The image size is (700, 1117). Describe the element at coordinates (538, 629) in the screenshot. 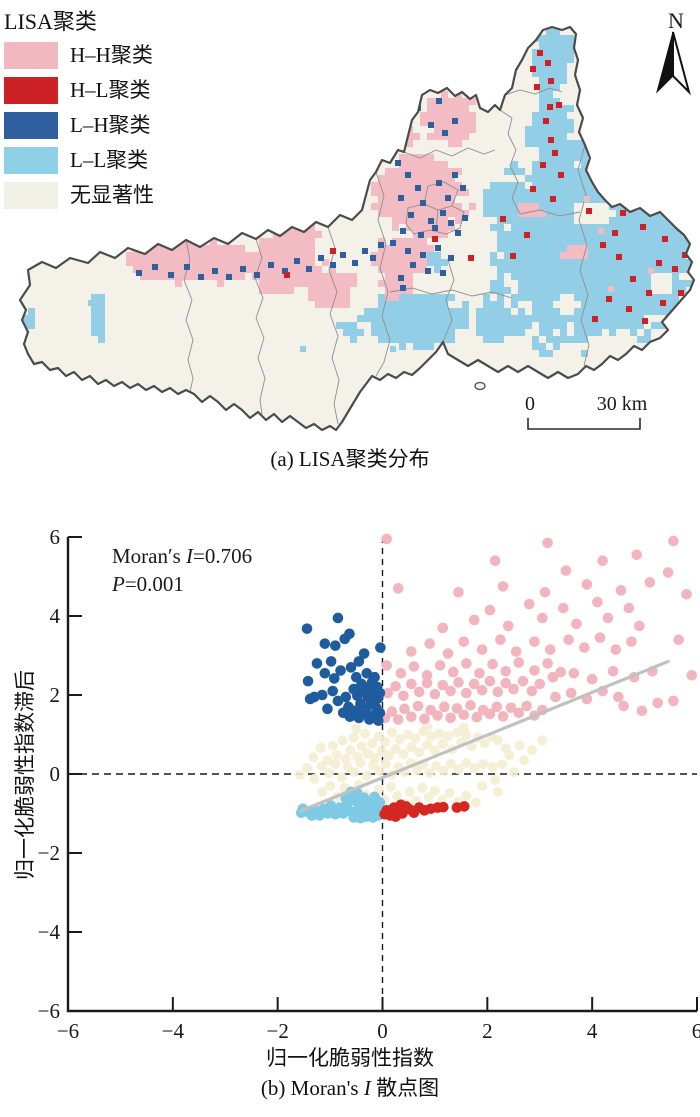

I see `scatter-series` at that location.